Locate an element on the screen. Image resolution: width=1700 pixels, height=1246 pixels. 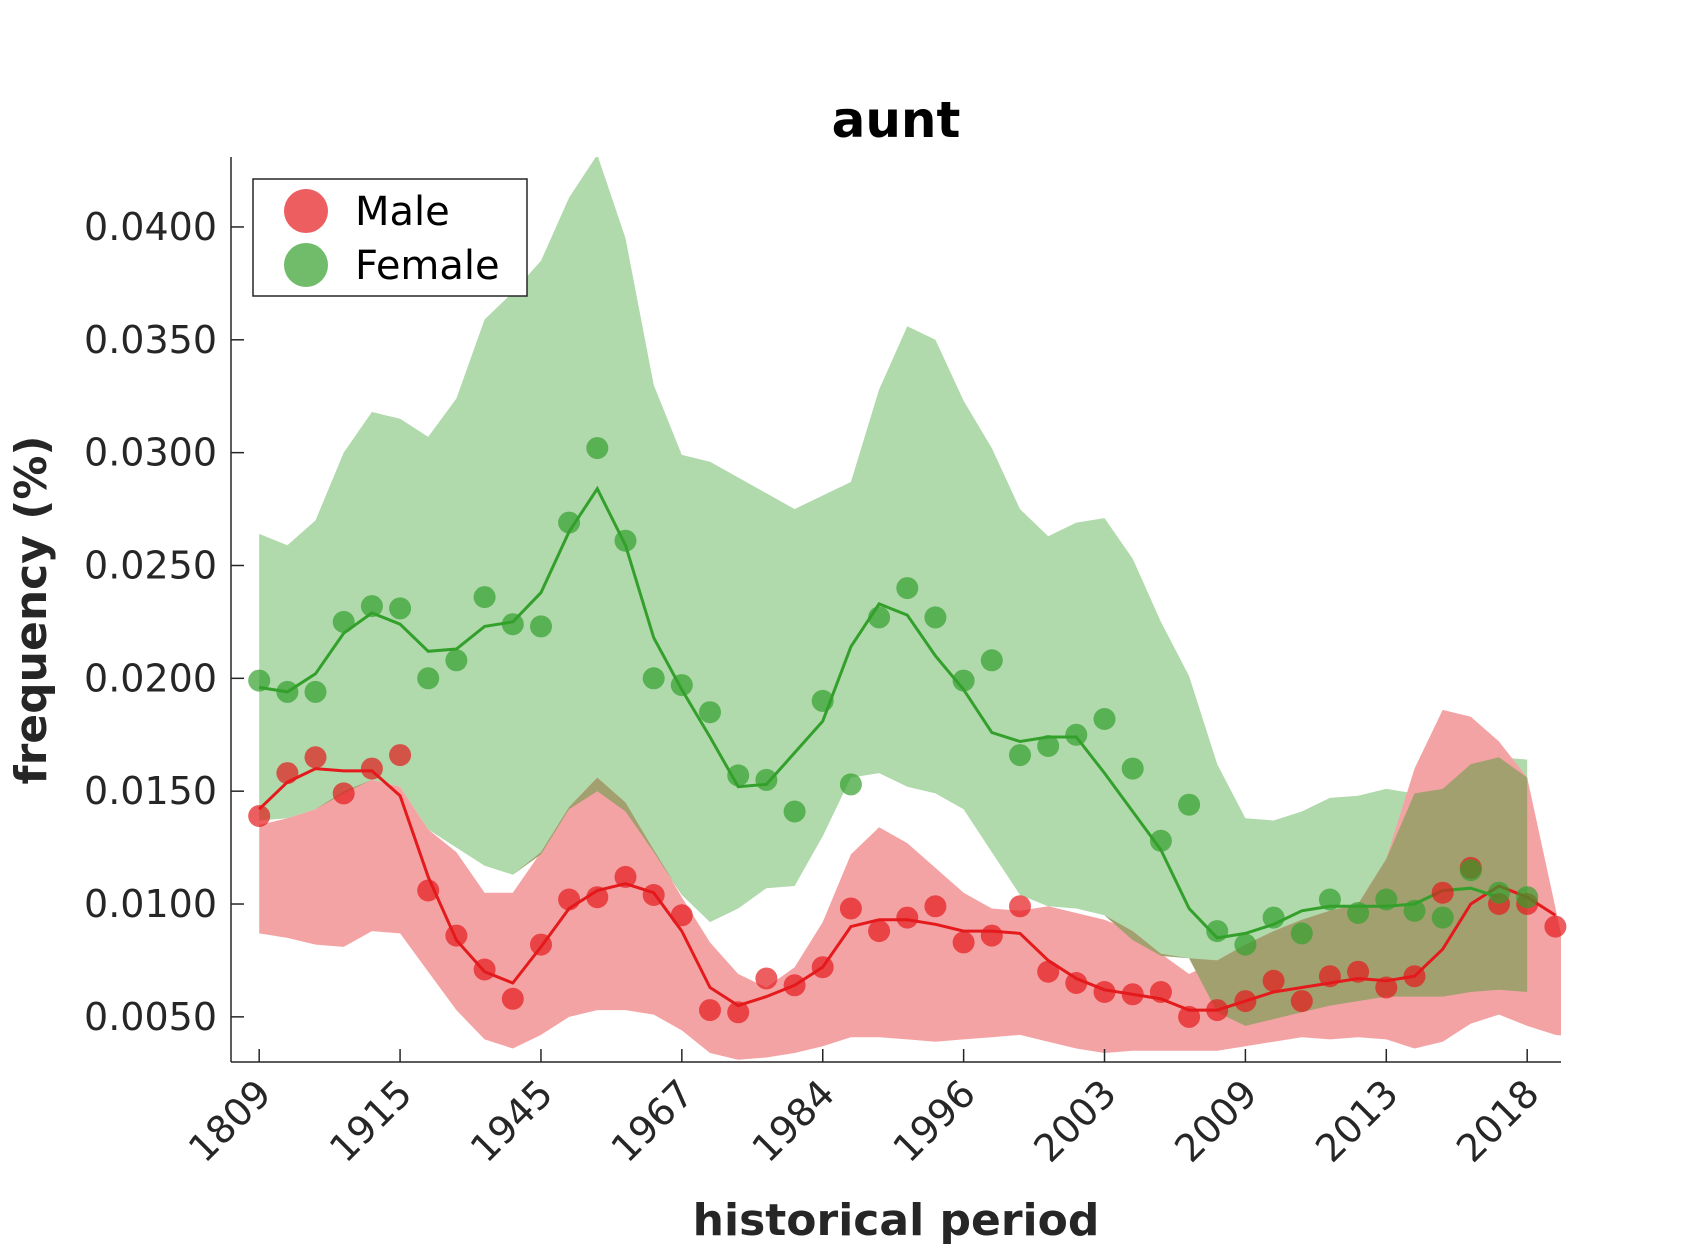
y-tick-label: 0.0100 is located at coordinates (150, 904).